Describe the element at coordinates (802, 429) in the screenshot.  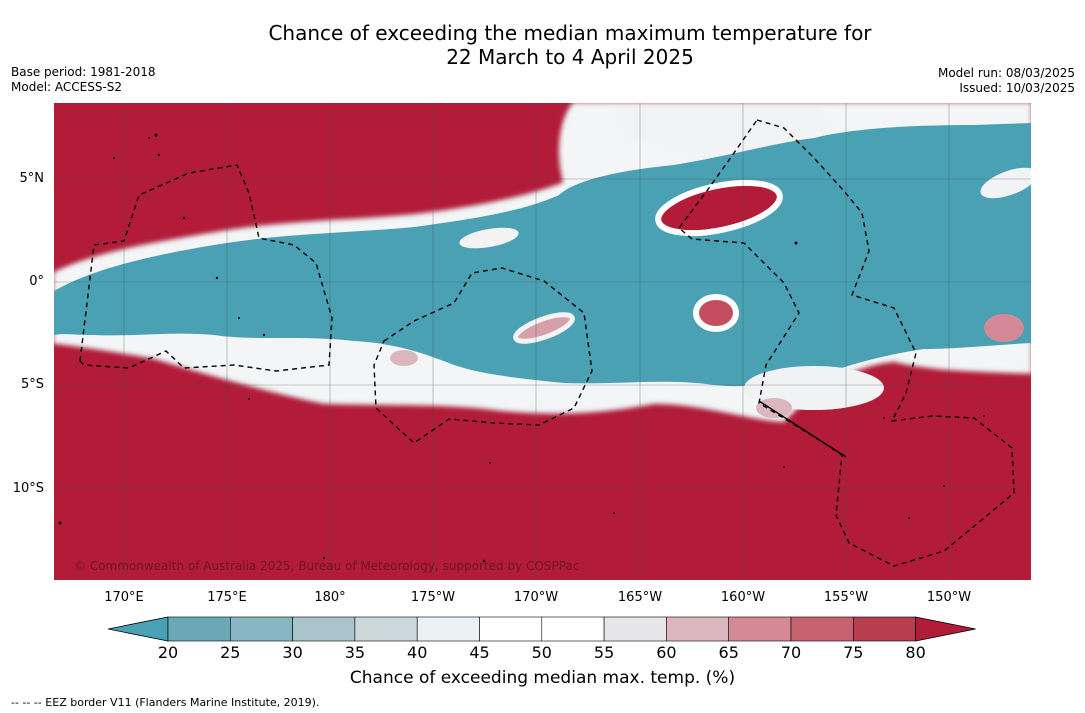
I see `boundary-solid` at that location.